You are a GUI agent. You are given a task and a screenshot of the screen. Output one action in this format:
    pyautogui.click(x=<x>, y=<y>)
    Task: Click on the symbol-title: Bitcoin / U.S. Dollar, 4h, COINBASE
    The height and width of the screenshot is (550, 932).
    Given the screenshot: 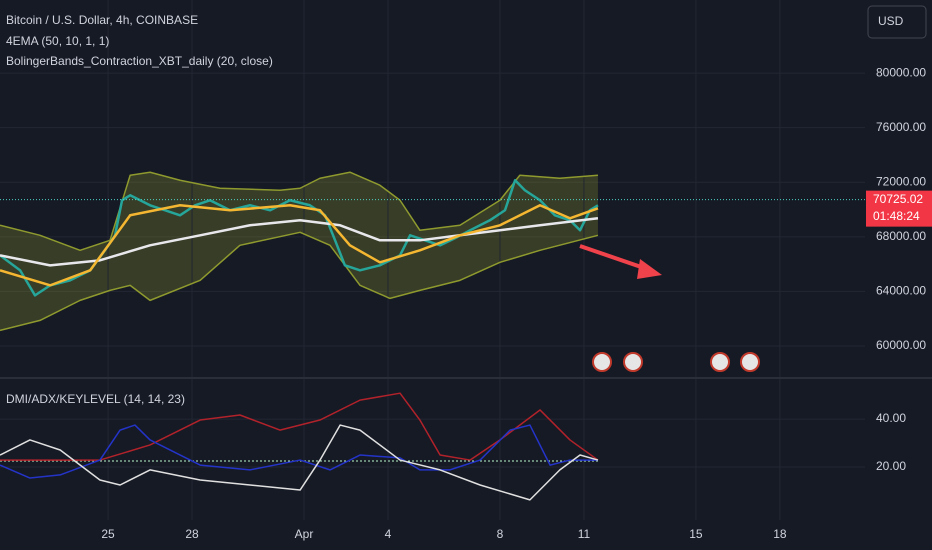 What is the action you would take?
    pyautogui.click(x=102, y=20)
    